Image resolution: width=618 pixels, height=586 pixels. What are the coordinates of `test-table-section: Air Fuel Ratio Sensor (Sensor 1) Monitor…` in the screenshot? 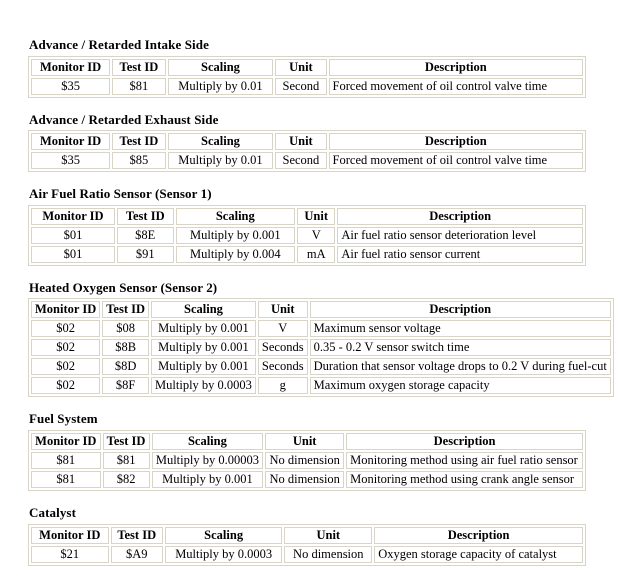 It's located at (308, 226).